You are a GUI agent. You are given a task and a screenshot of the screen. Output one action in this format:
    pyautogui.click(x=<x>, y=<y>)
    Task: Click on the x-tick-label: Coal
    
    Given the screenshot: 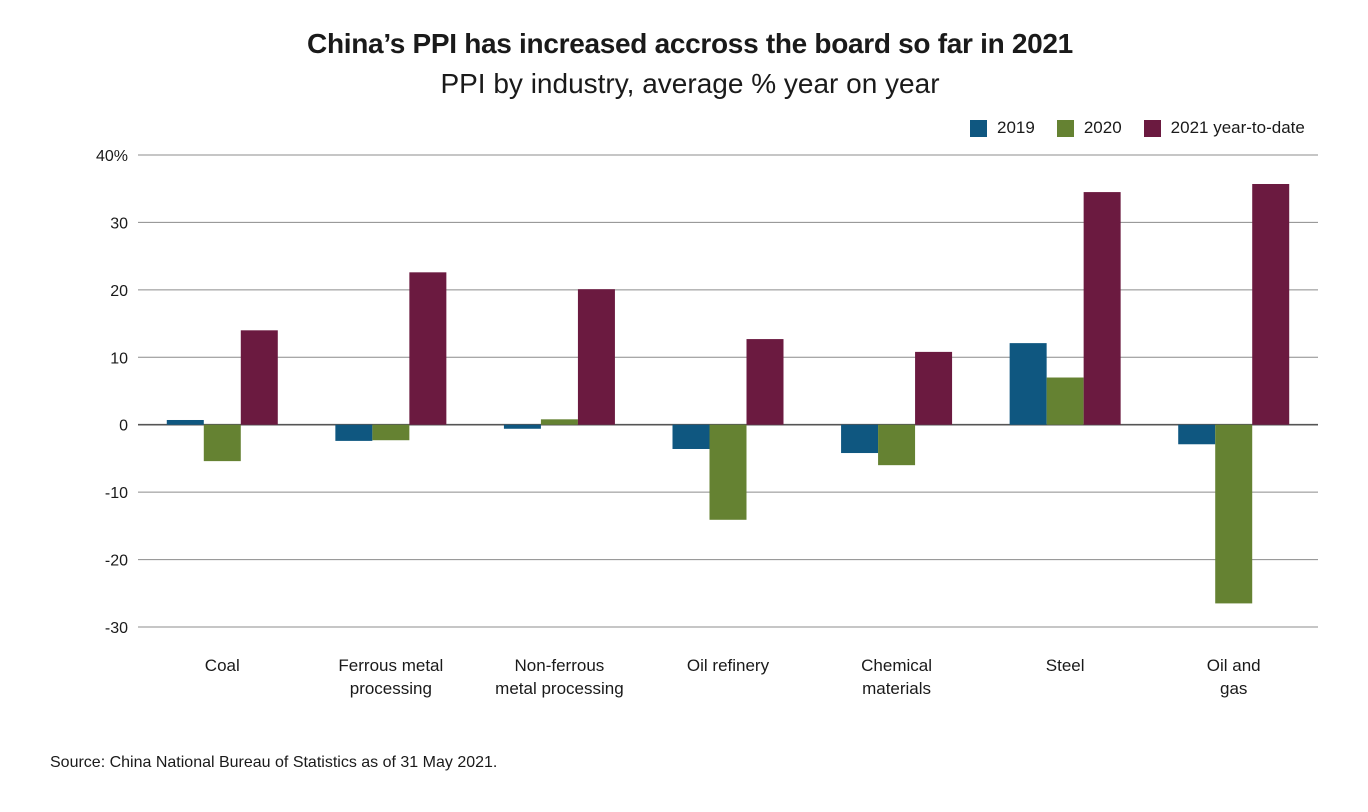 What is the action you would take?
    pyautogui.click(x=222, y=665)
    